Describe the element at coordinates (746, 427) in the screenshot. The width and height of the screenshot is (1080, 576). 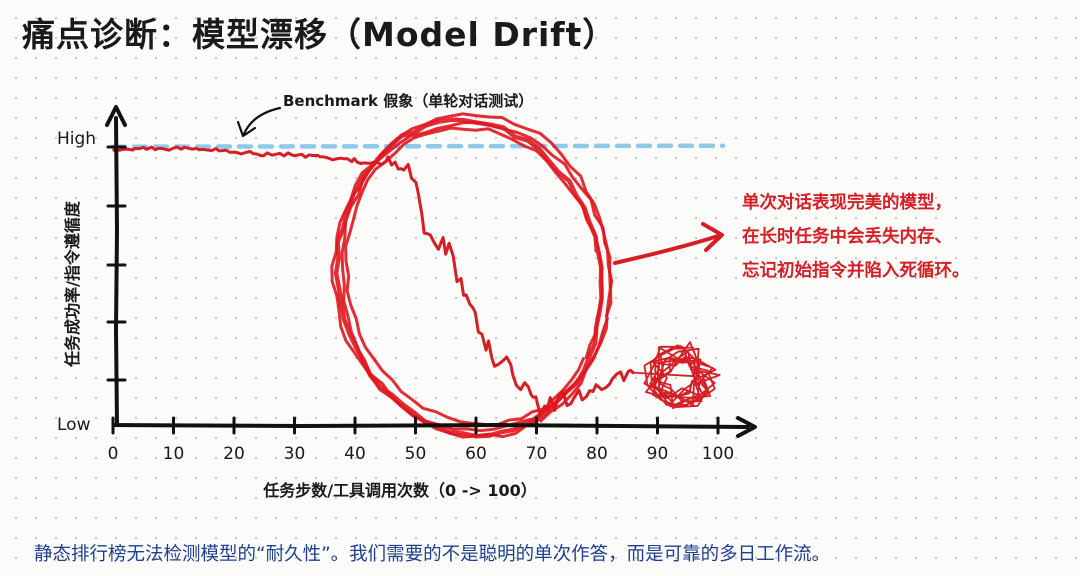
I see `x-axis-arrowhead` at that location.